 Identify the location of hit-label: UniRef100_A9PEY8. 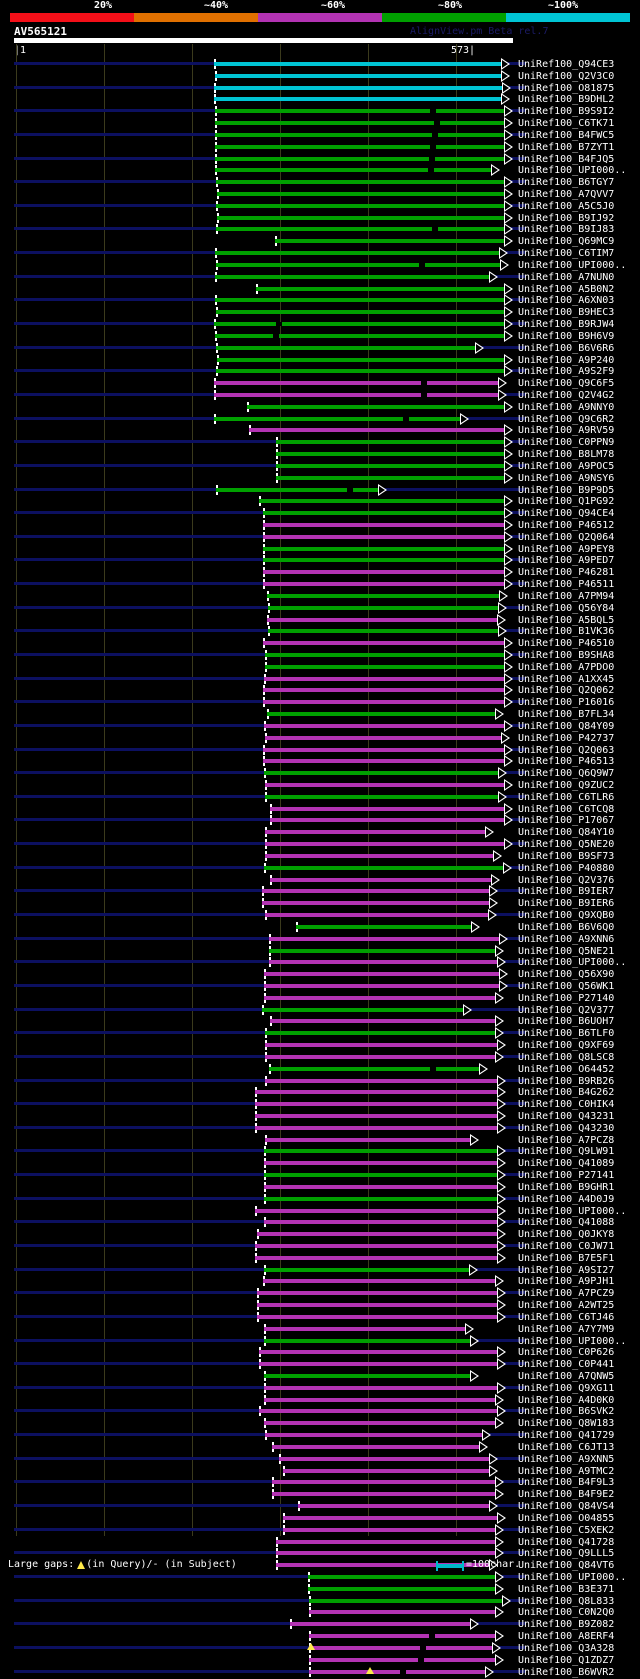
(566, 549).